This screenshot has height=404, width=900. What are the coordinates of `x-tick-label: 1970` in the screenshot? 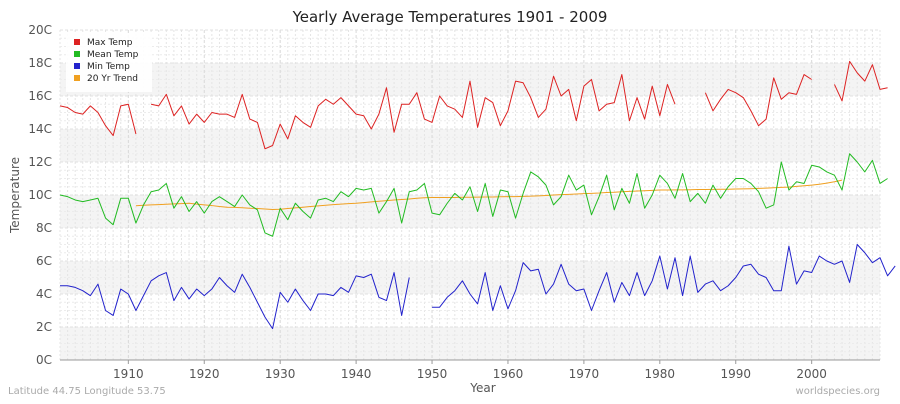 It's located at (584, 374).